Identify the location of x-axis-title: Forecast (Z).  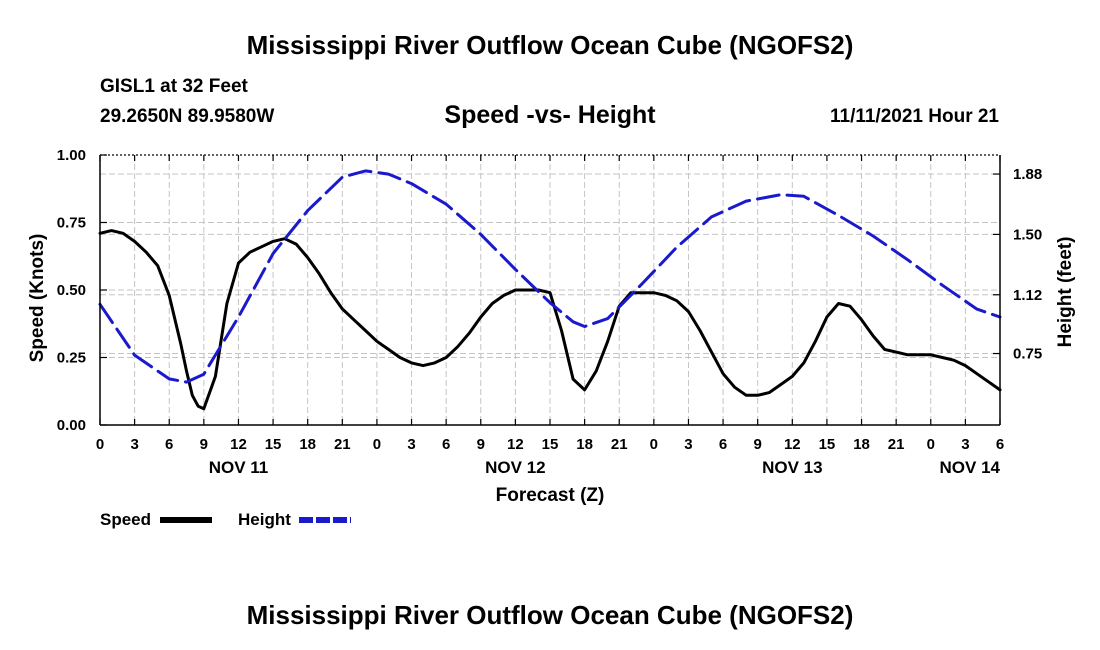
(550, 495).